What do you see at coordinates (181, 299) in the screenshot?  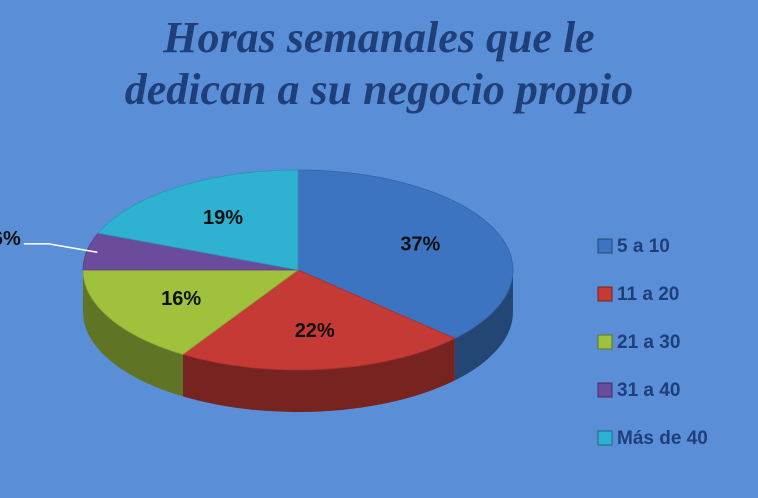 I see `data-label: 16%` at bounding box center [181, 299].